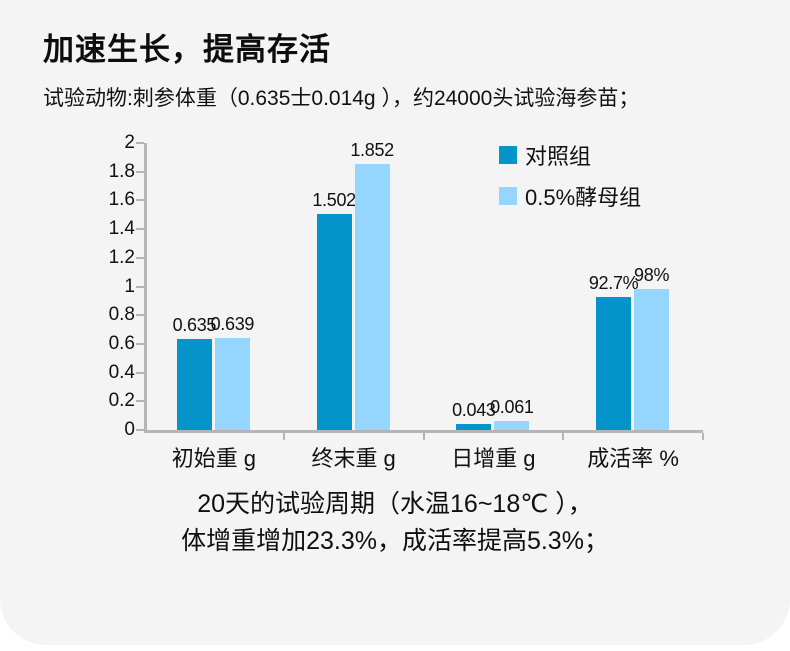 This screenshot has width=790, height=651. Describe the element at coordinates (129, 142) in the screenshot. I see `y-axis-tick-label: 2` at that location.